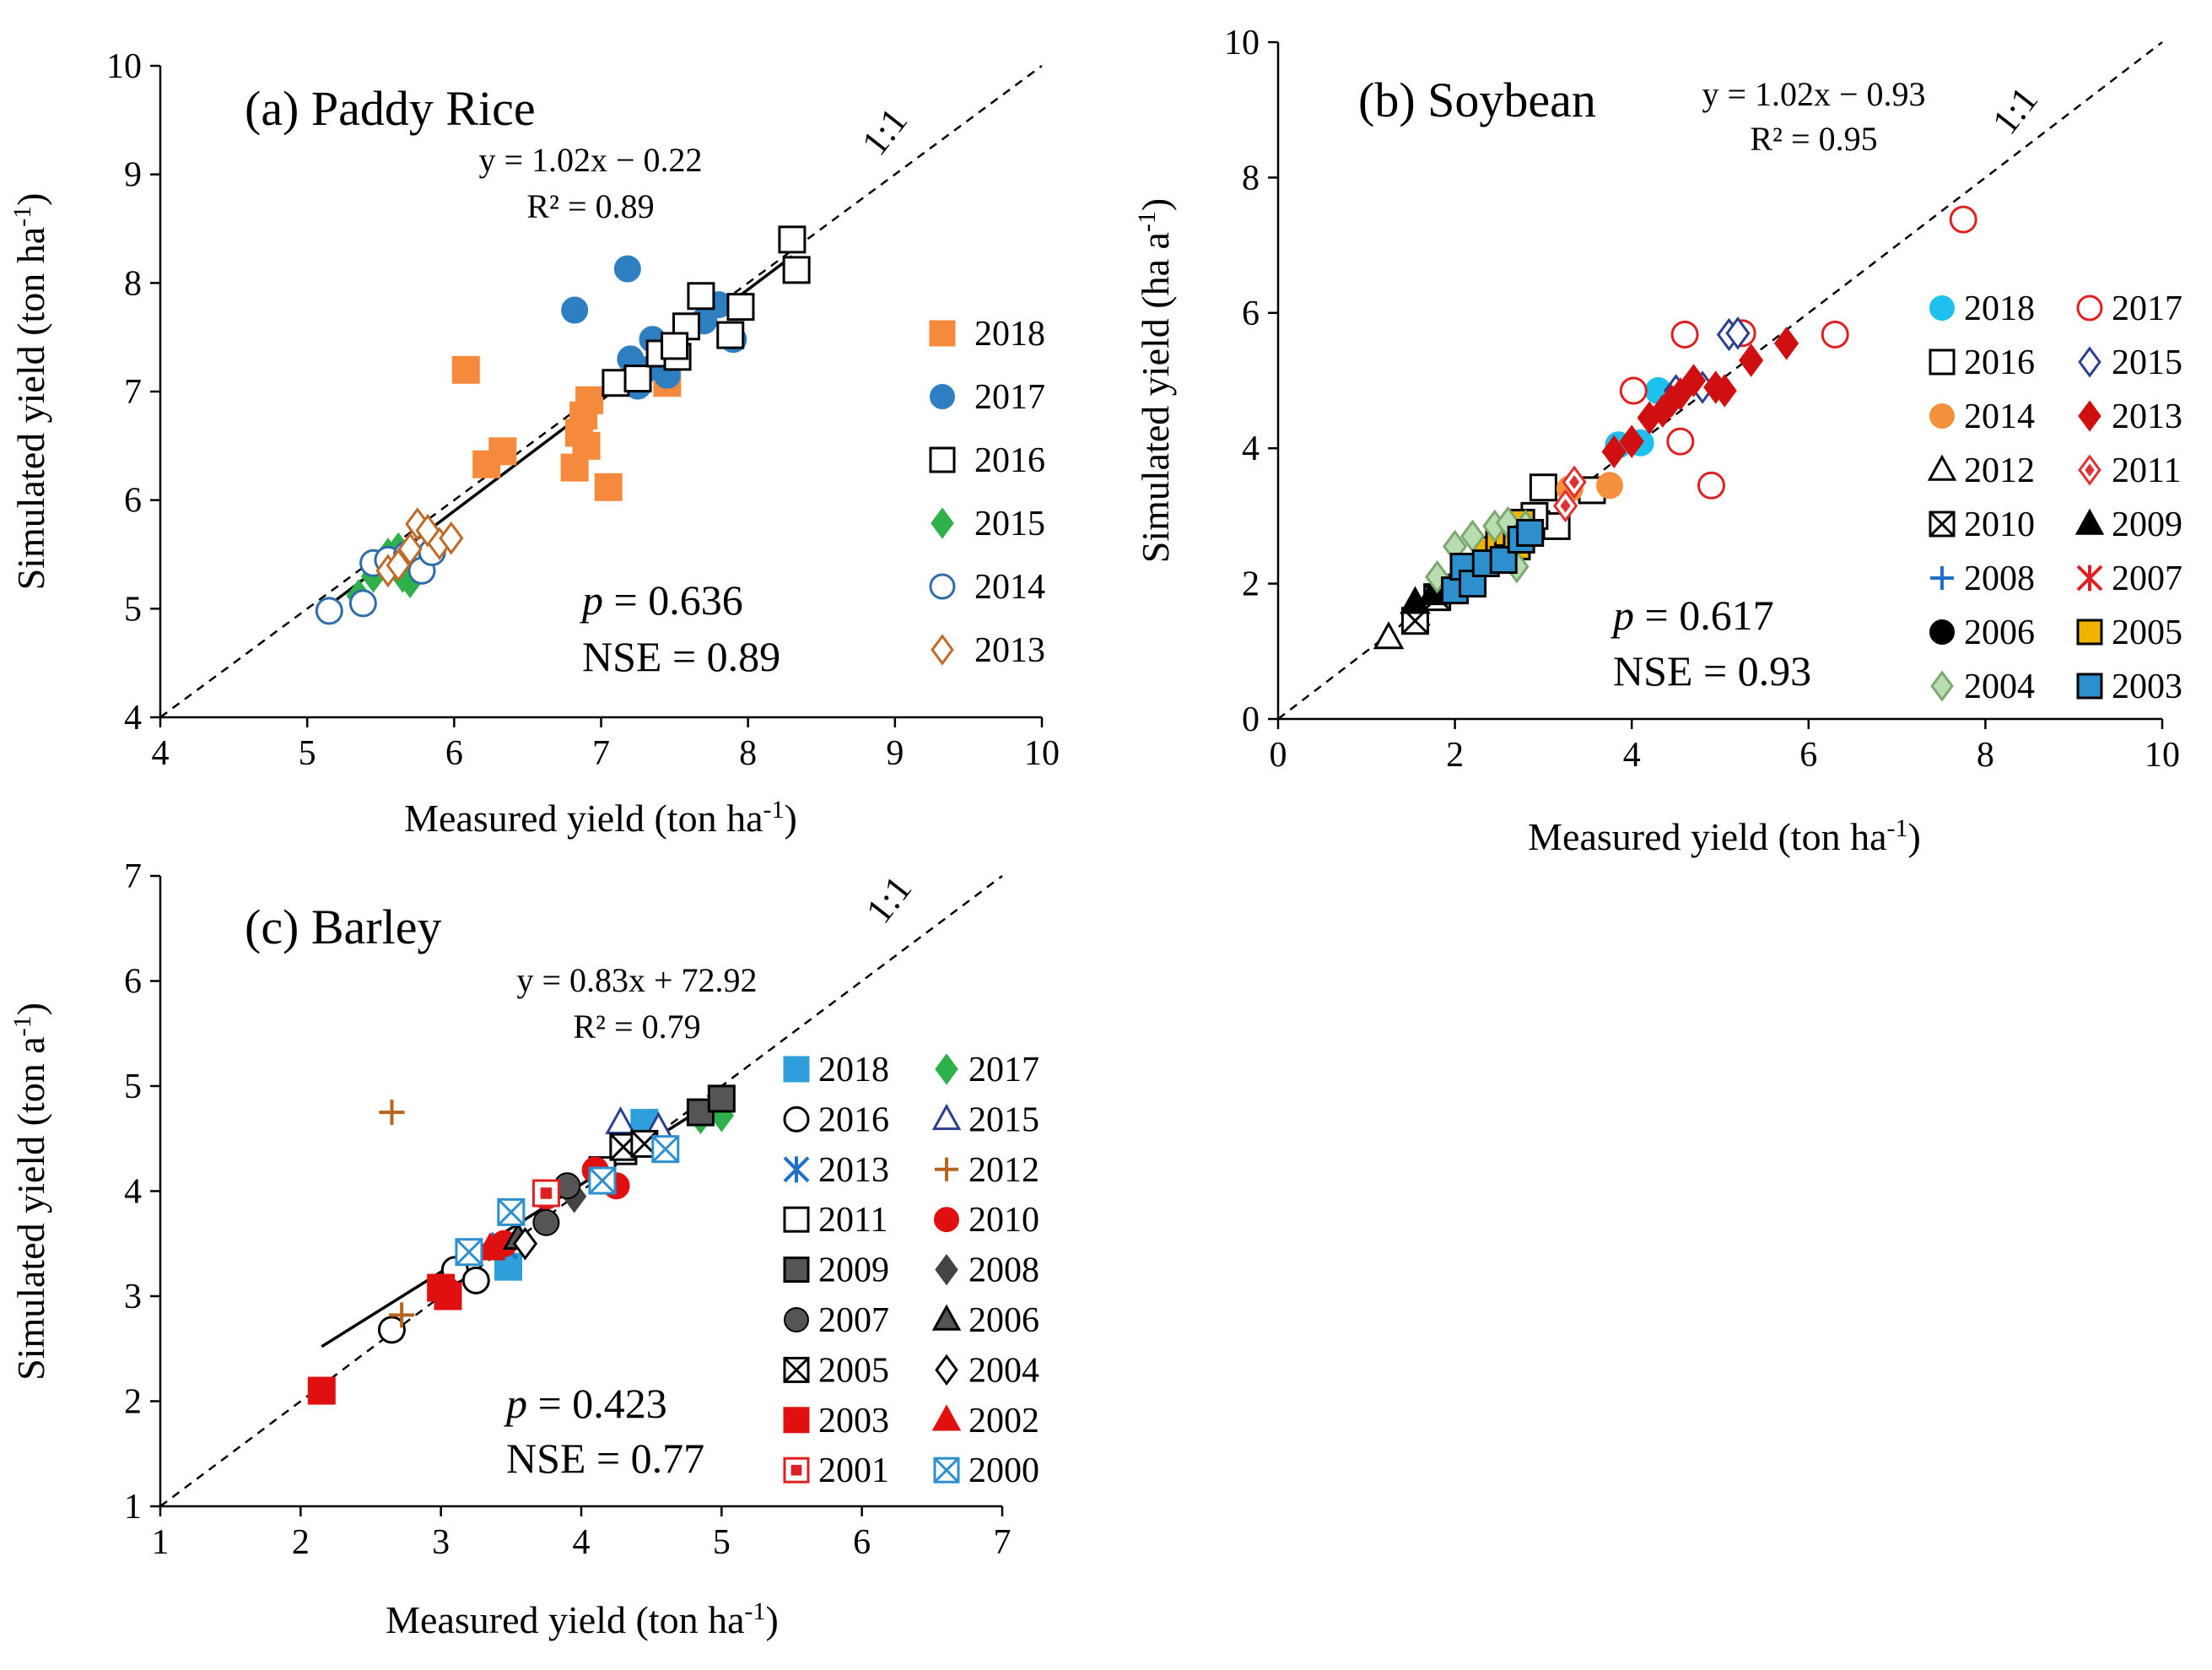 This screenshot has height=1670, width=2212. I want to click on legend-label-2001: 2001, so click(853, 1470).